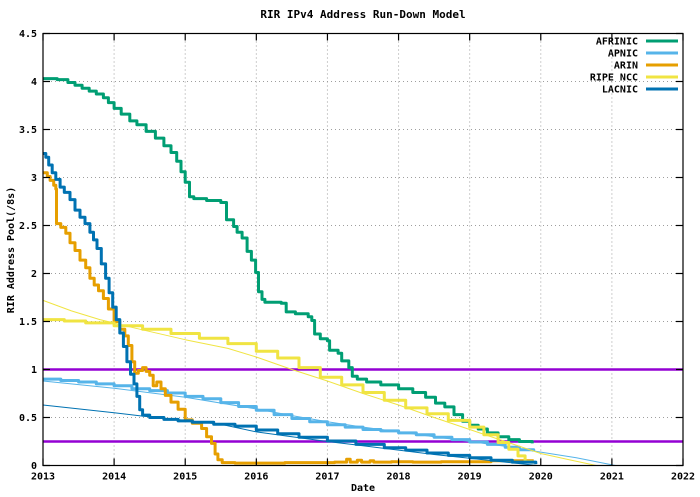  I want to click on legend-item-apnic: APNIC, so click(643, 54).